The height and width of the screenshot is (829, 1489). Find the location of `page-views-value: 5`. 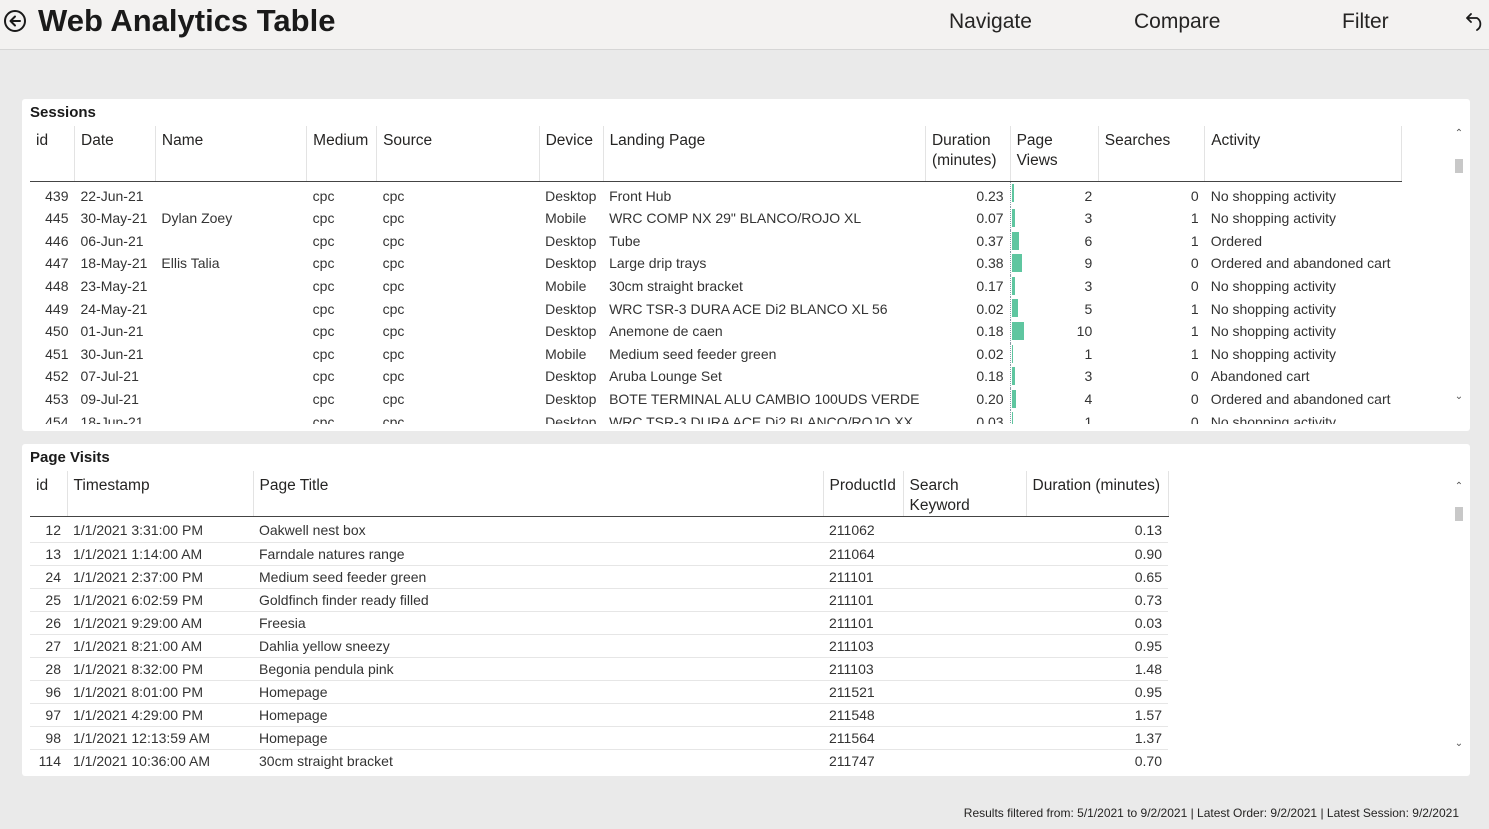

page-views-value: 5 is located at coordinates (1088, 308).